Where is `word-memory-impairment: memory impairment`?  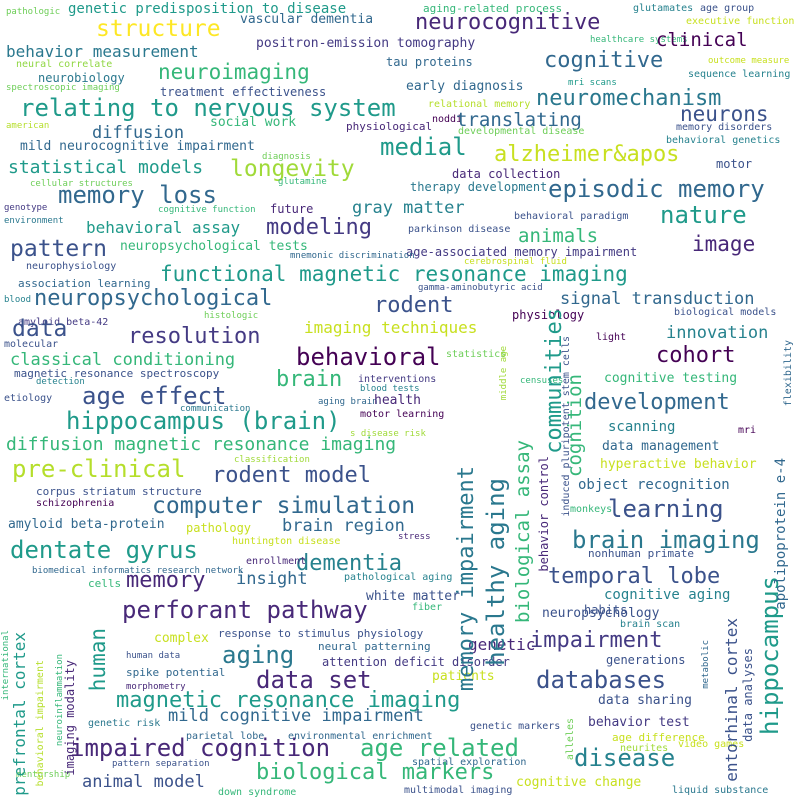
word-memory-impairment: memory impairment is located at coordinates (466, 579).